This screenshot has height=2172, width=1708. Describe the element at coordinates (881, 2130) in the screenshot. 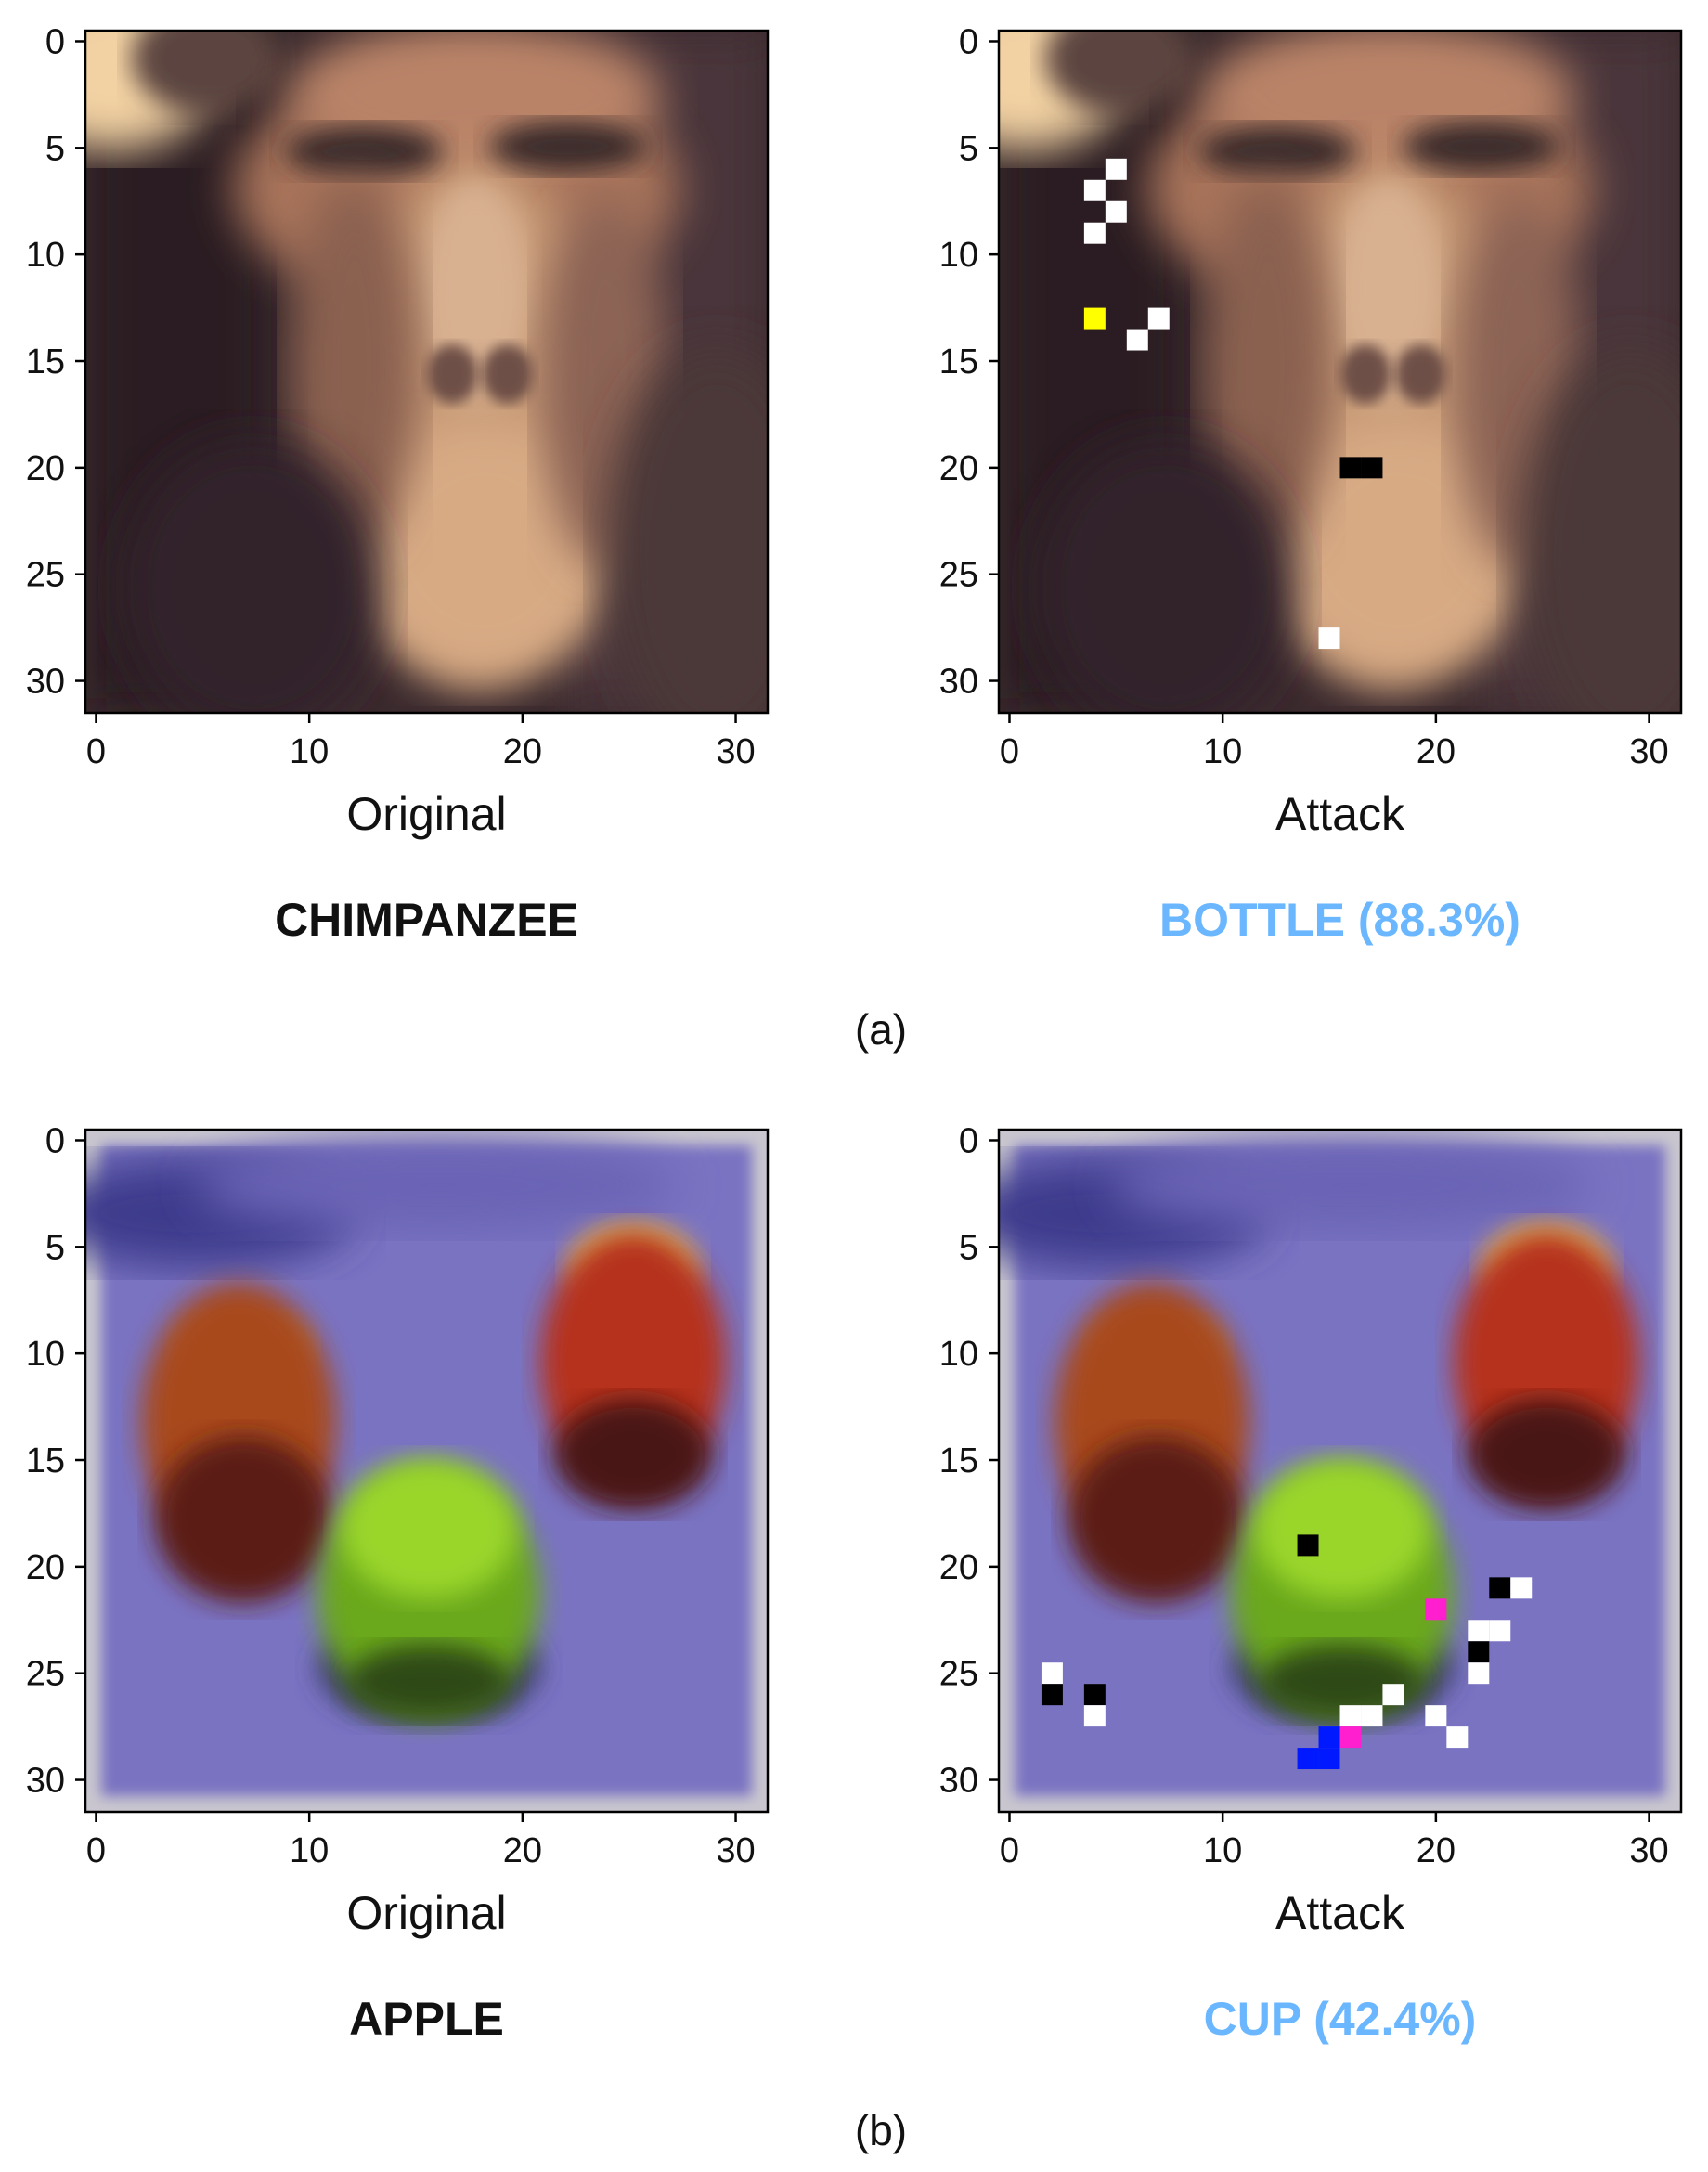

I see `subfigure-label: (b)` at that location.